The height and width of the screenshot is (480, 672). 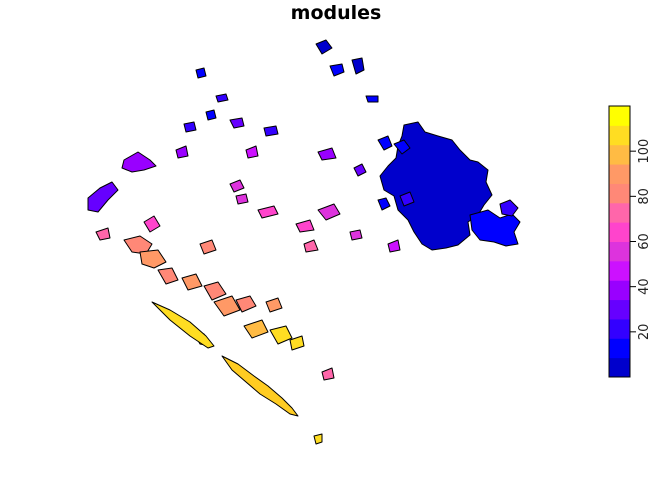 What do you see at coordinates (318, 439) in the screenshot?
I see `patch-gold-south` at bounding box center [318, 439].